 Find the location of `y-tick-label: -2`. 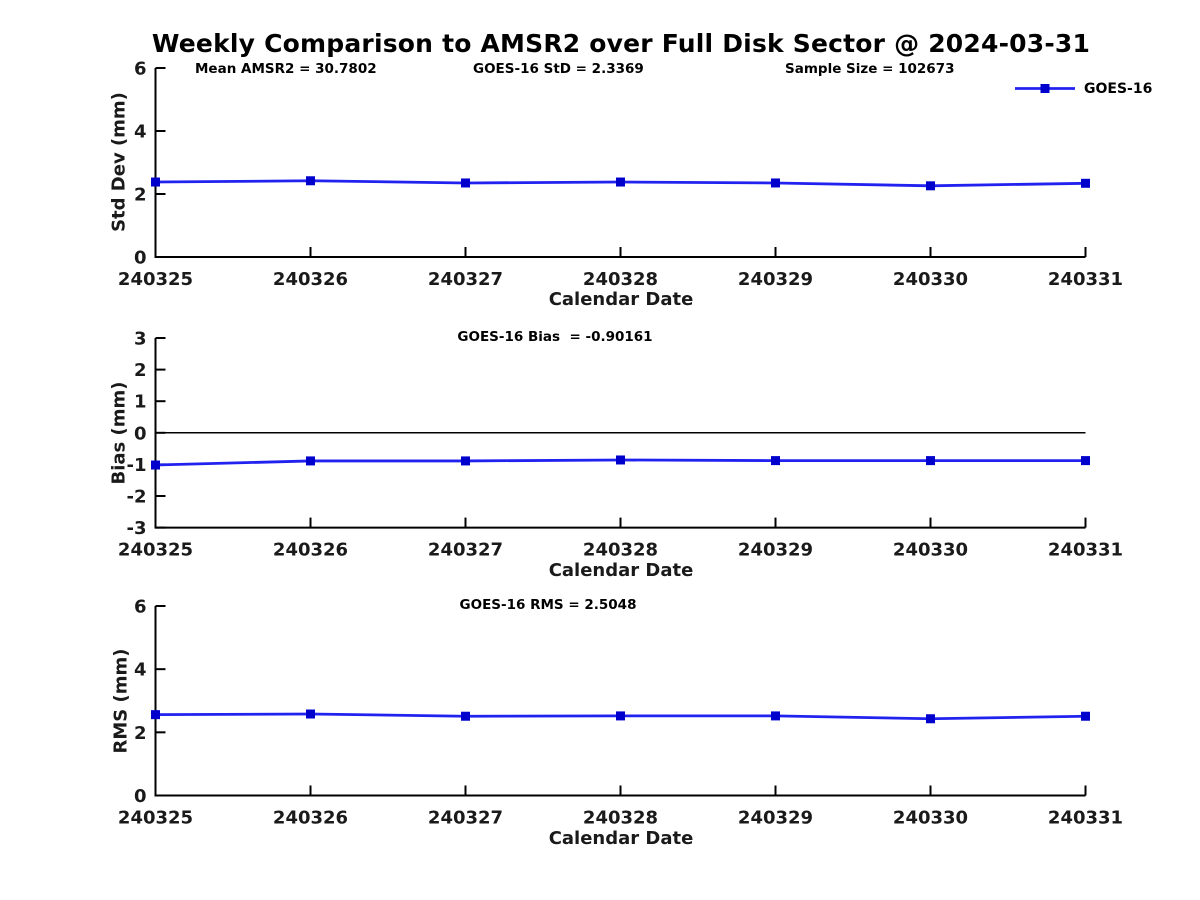

y-tick-label: -2 is located at coordinates (137, 497).